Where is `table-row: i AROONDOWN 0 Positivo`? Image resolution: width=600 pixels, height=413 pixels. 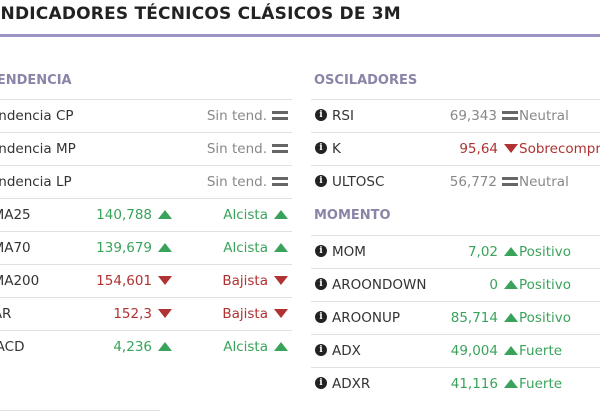
table-row: i AROONDOWN 0 Positivo is located at coordinates (455, 284).